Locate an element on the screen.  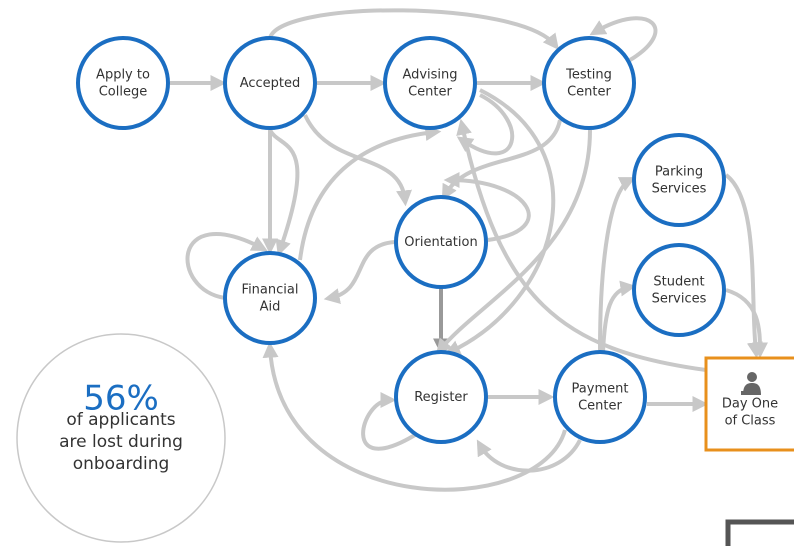
node-label: Register is located at coordinates (441, 397).